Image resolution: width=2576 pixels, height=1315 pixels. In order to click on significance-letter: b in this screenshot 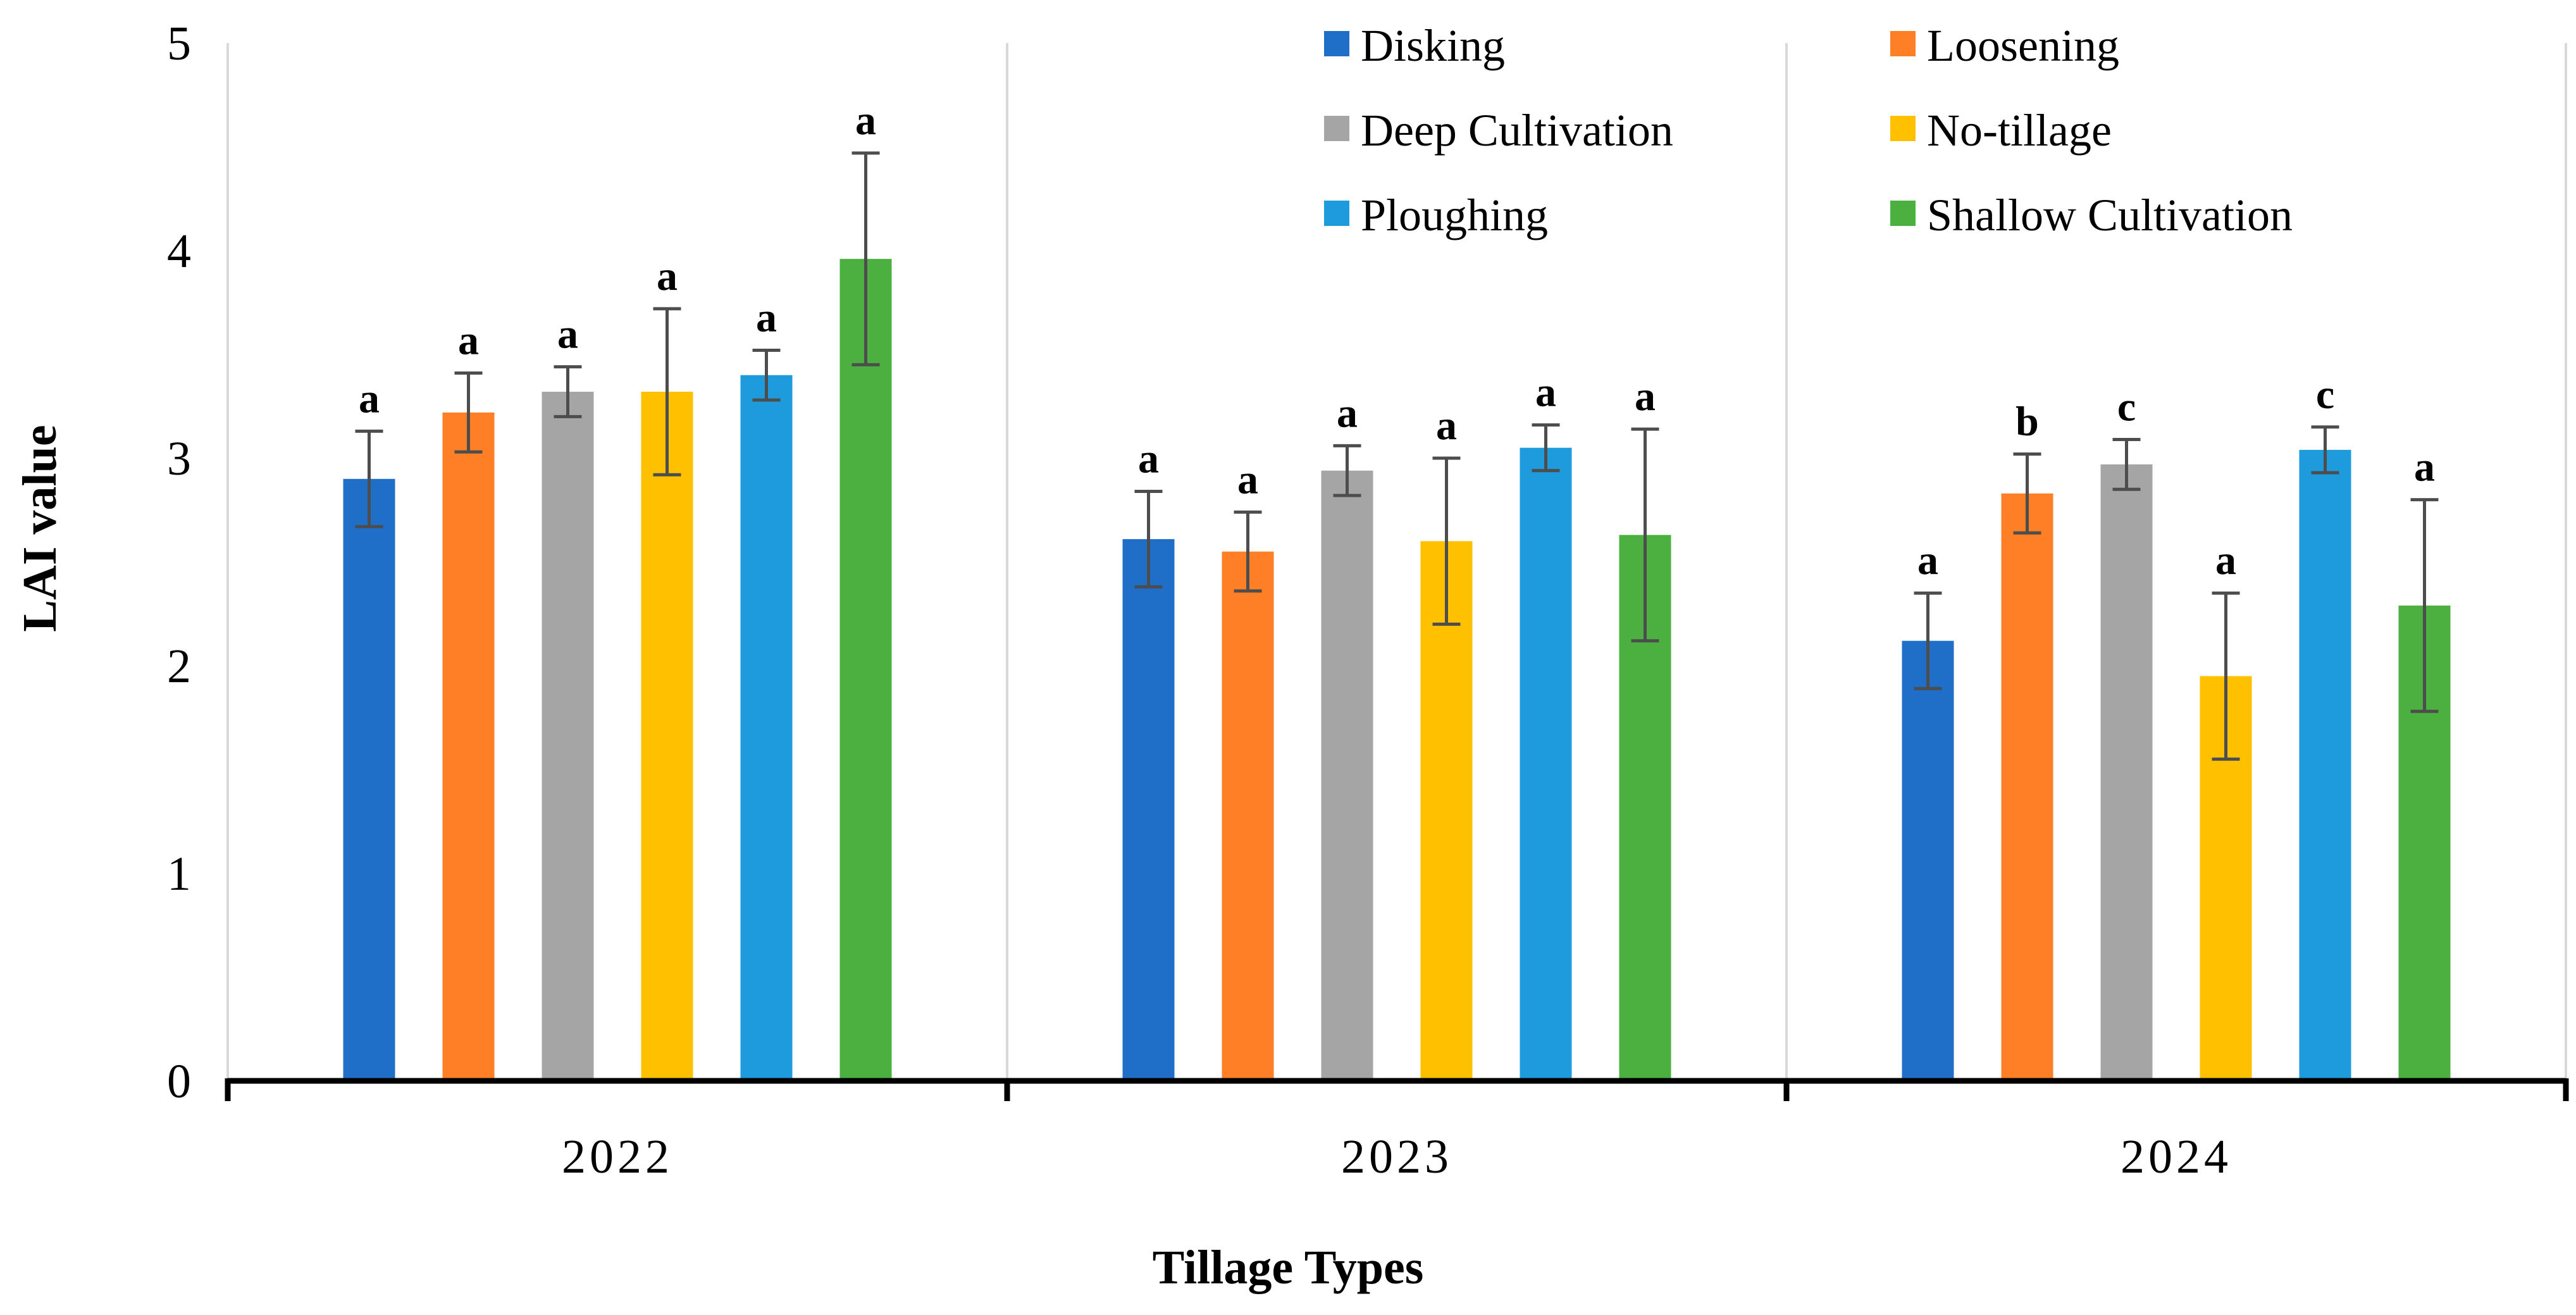, I will do `click(2028, 421)`.